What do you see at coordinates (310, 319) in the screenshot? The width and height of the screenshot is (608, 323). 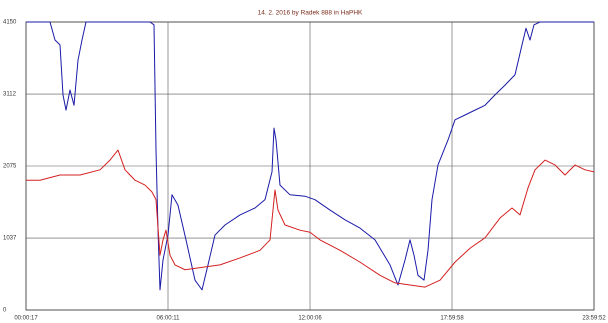 I see `x-tick-label: 12:00:06` at bounding box center [310, 319].